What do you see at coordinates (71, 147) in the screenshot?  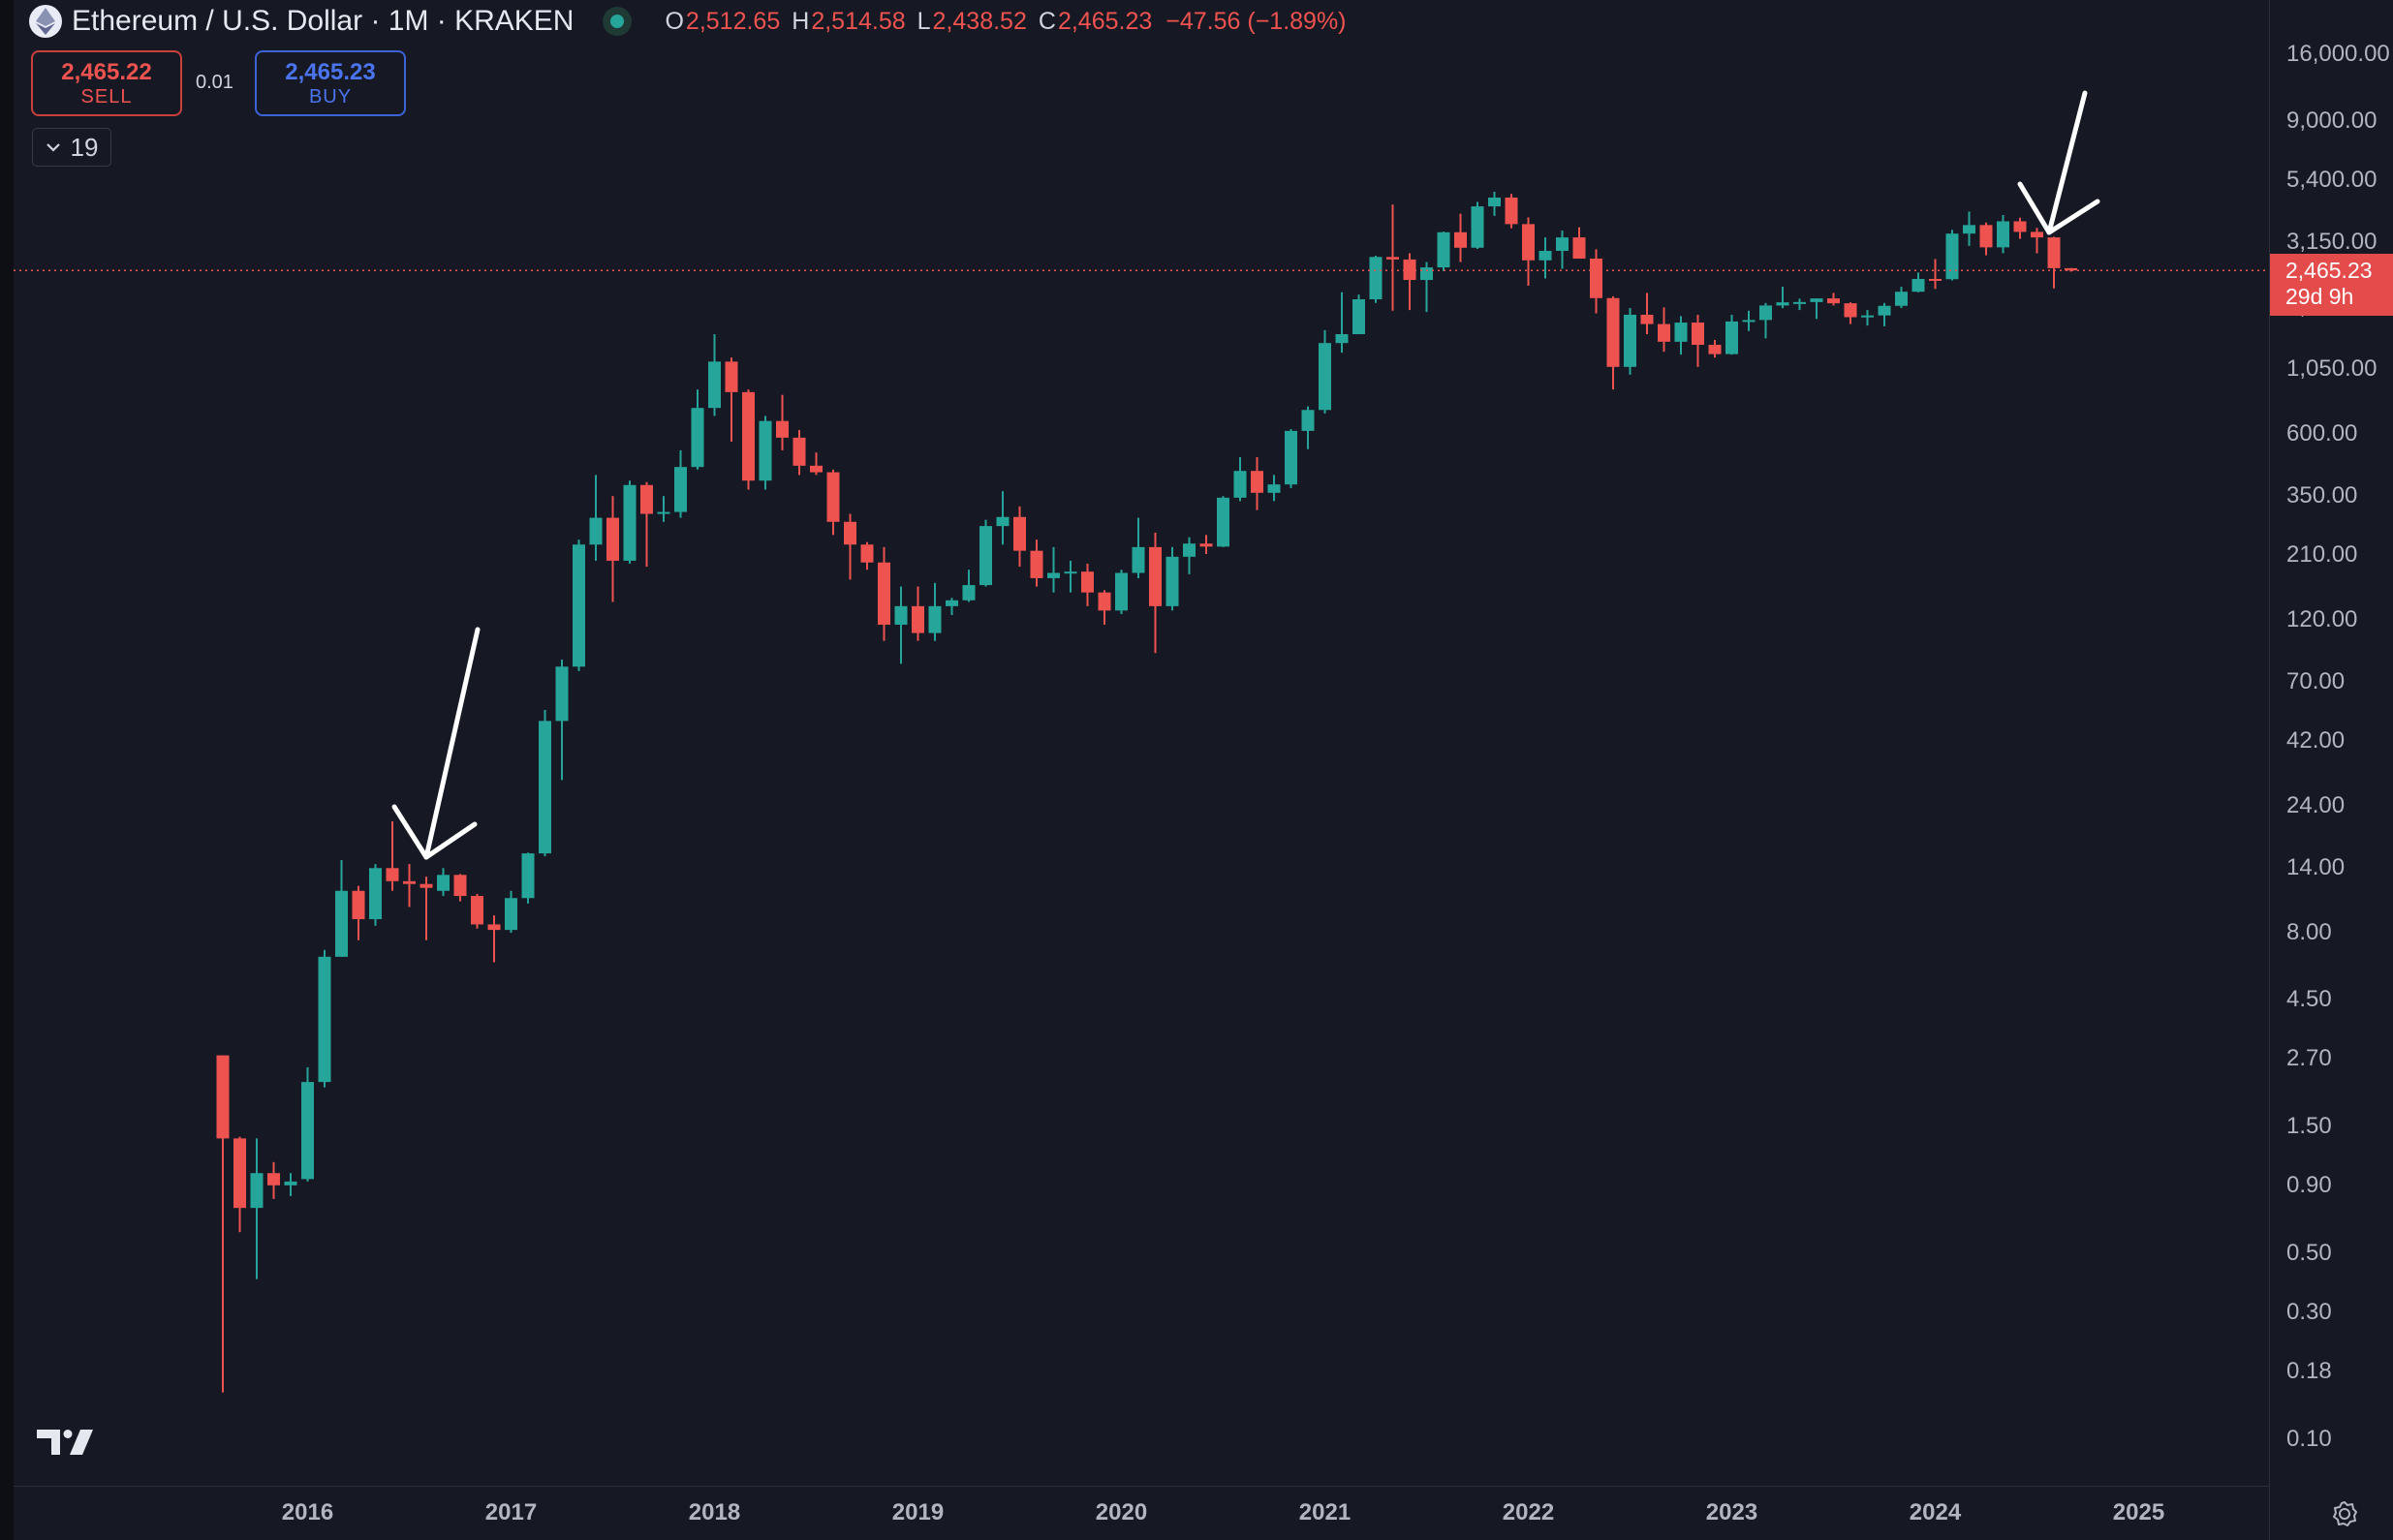 I see `indicators-toggle-button: 19` at bounding box center [71, 147].